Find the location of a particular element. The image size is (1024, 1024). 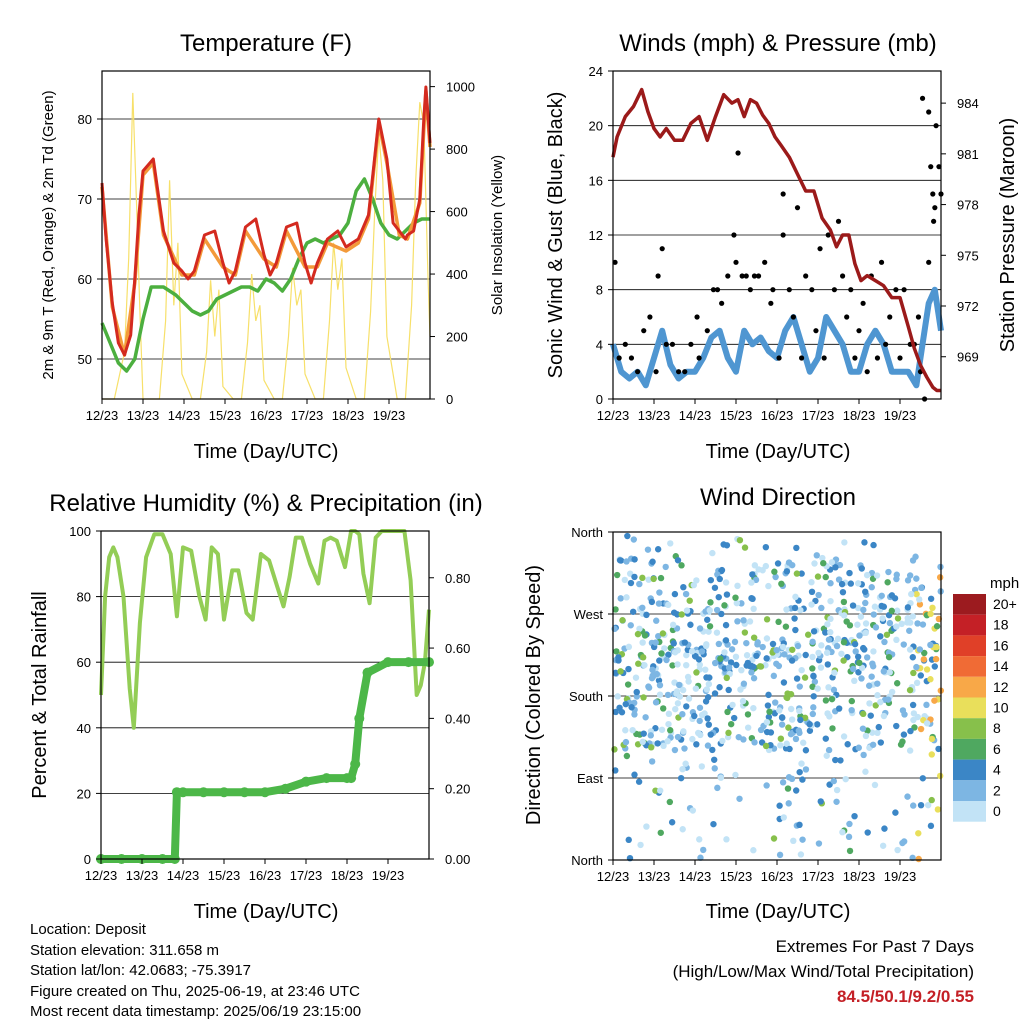

legend-swatch is located at coordinates (969, 687).